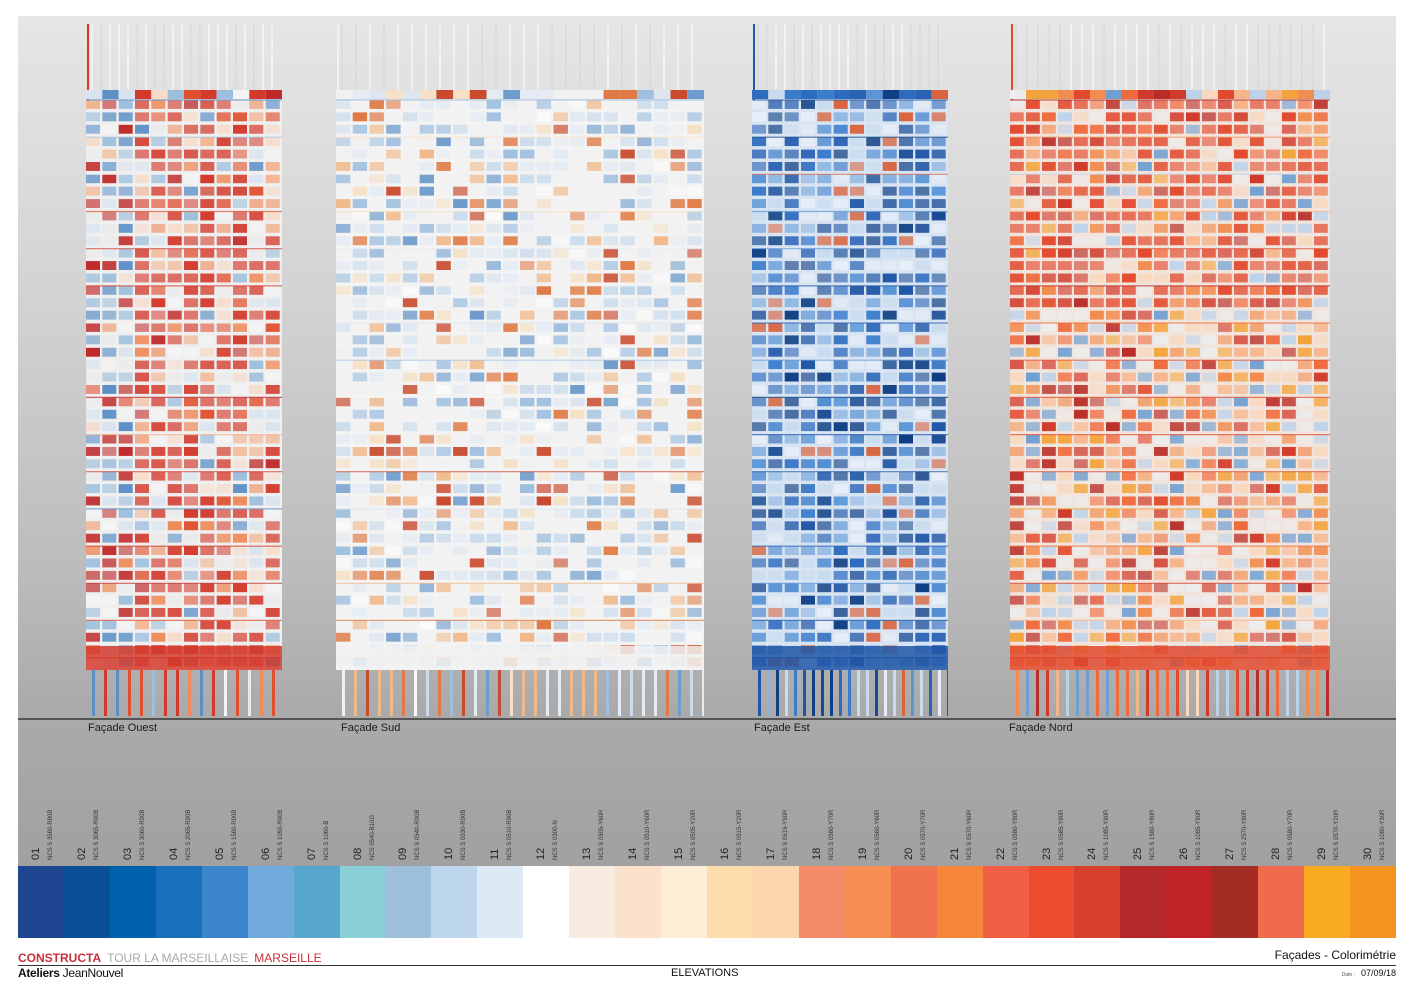 Image resolution: width=1415 pixels, height=1000 pixels. I want to click on color-code-10: 10 NCS S 0530-R90B, so click(462, 825).